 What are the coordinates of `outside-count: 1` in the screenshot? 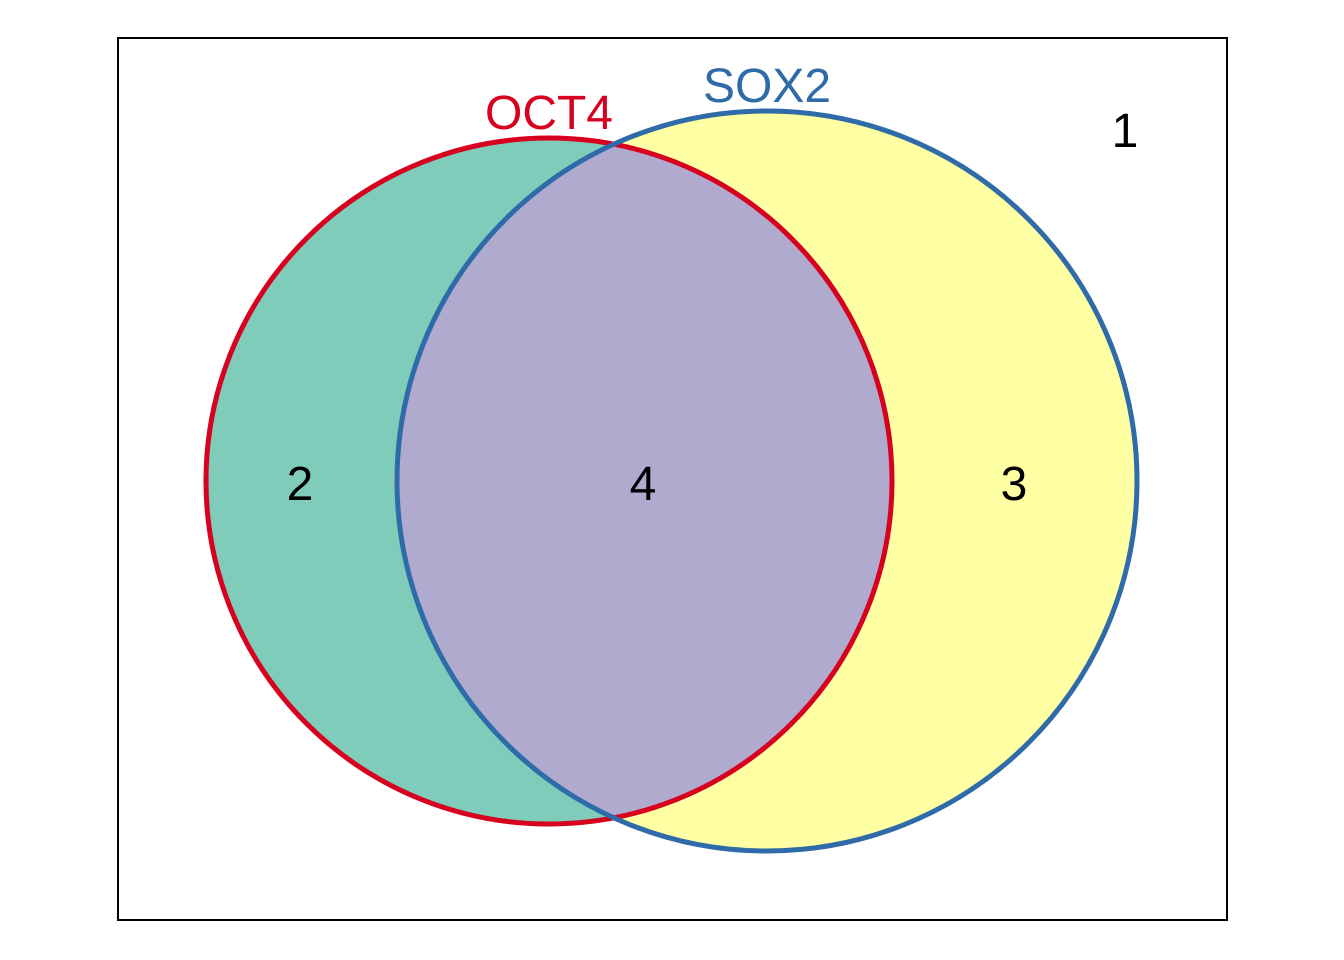 It's located at (1125, 131).